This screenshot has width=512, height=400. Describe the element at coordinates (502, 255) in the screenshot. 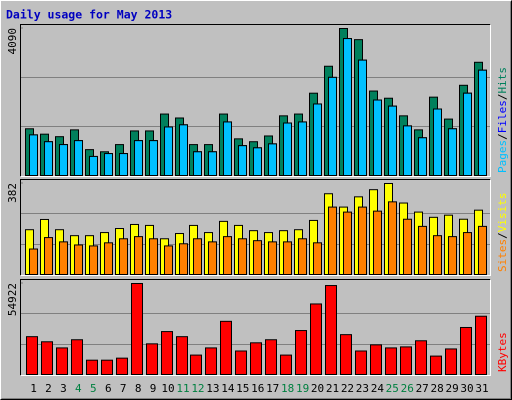

I see `legend-entry: Sites` at that location.